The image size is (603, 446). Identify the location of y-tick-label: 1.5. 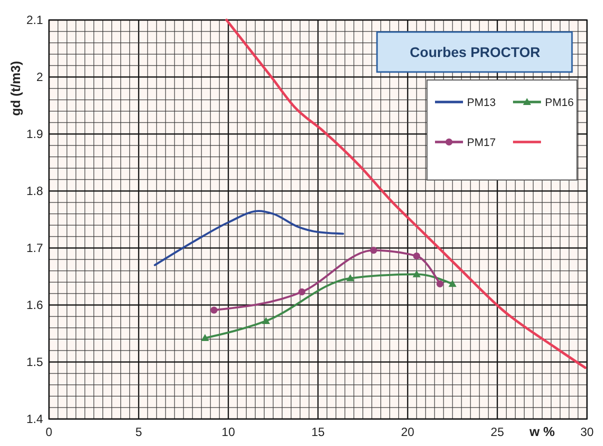
(35, 362).